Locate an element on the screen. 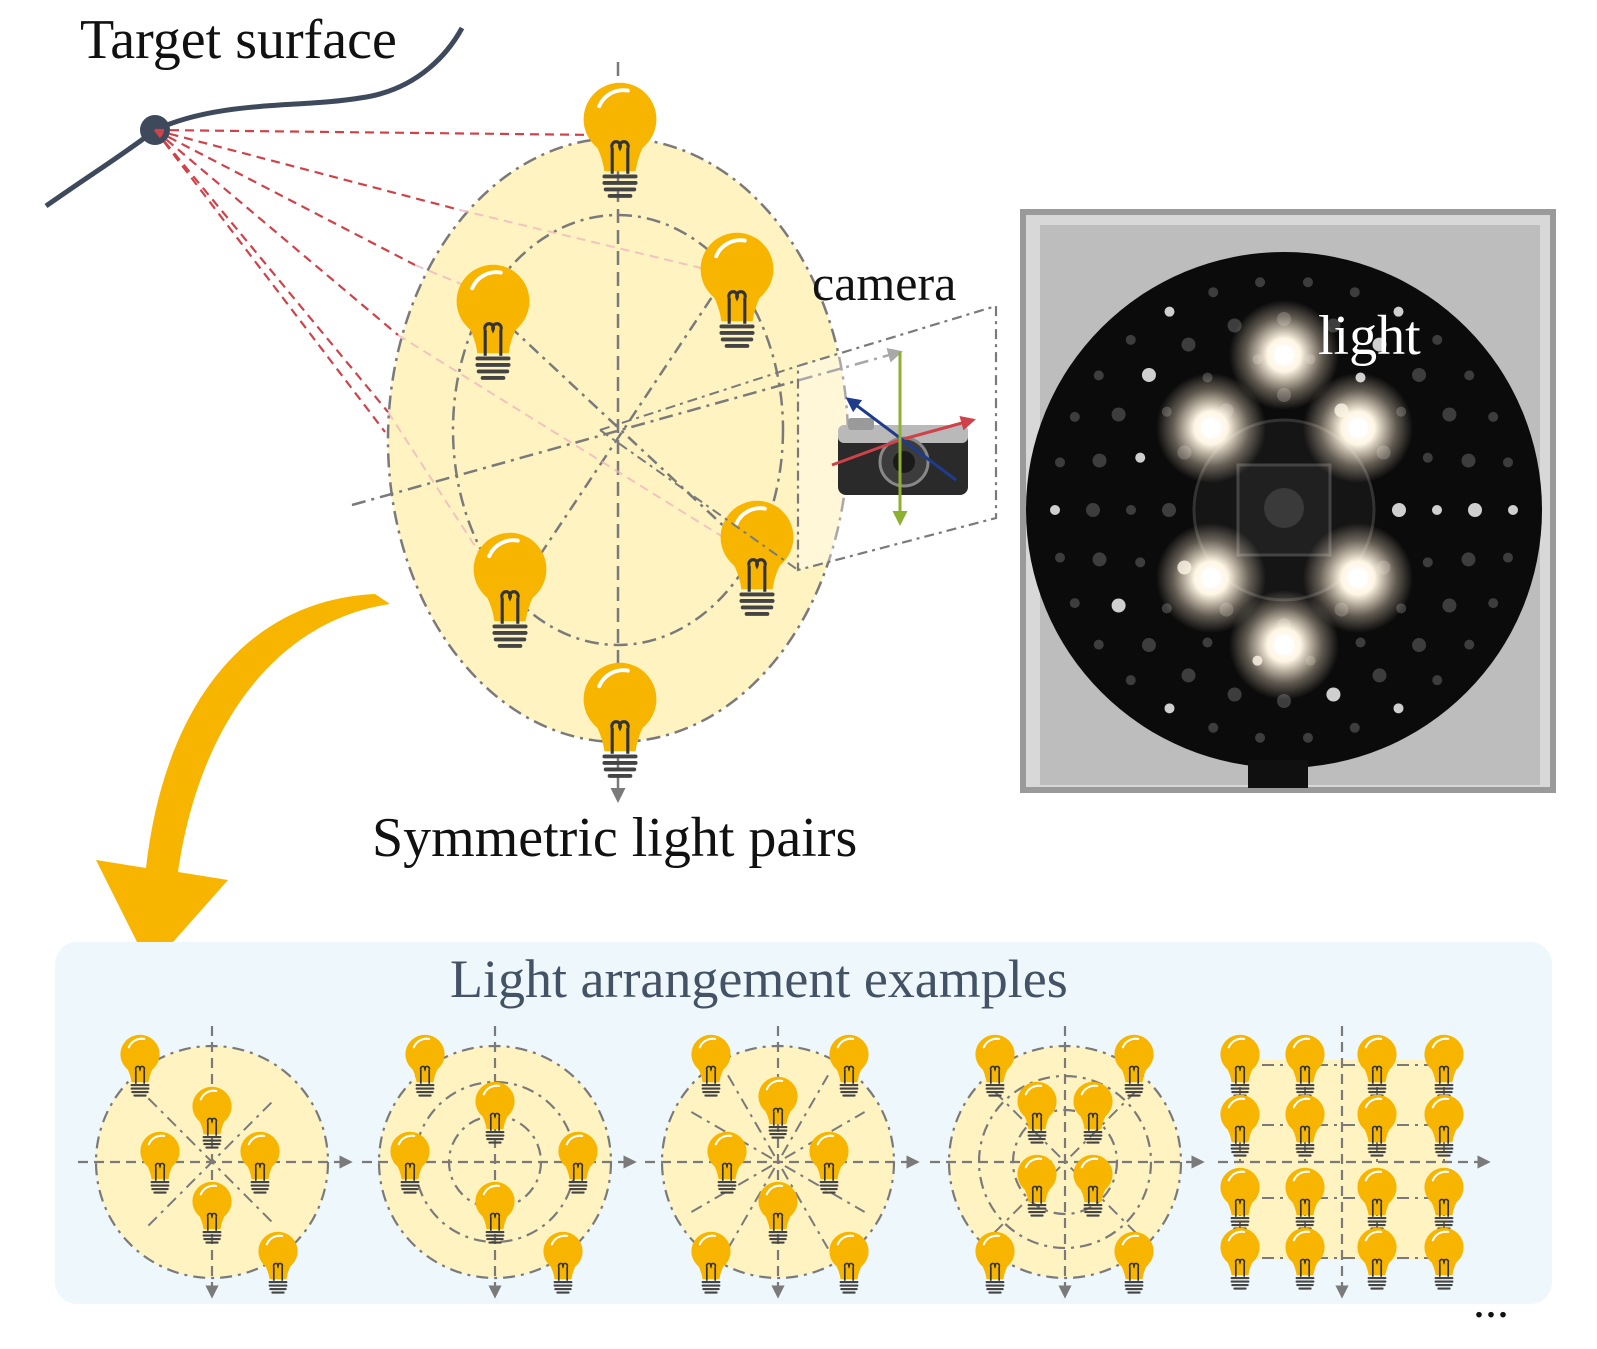  guide-ring is located at coordinates (1065, 1162).